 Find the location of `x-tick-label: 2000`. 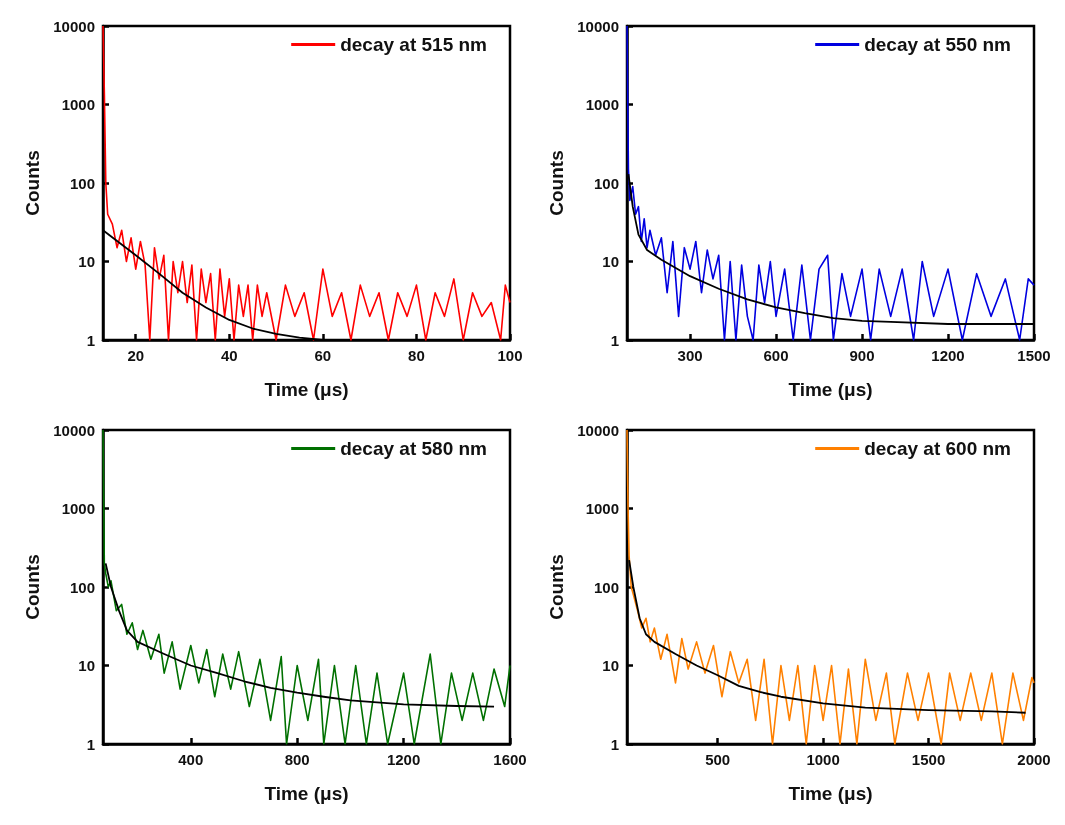

x-tick-label: 2000 is located at coordinates (1034, 759).